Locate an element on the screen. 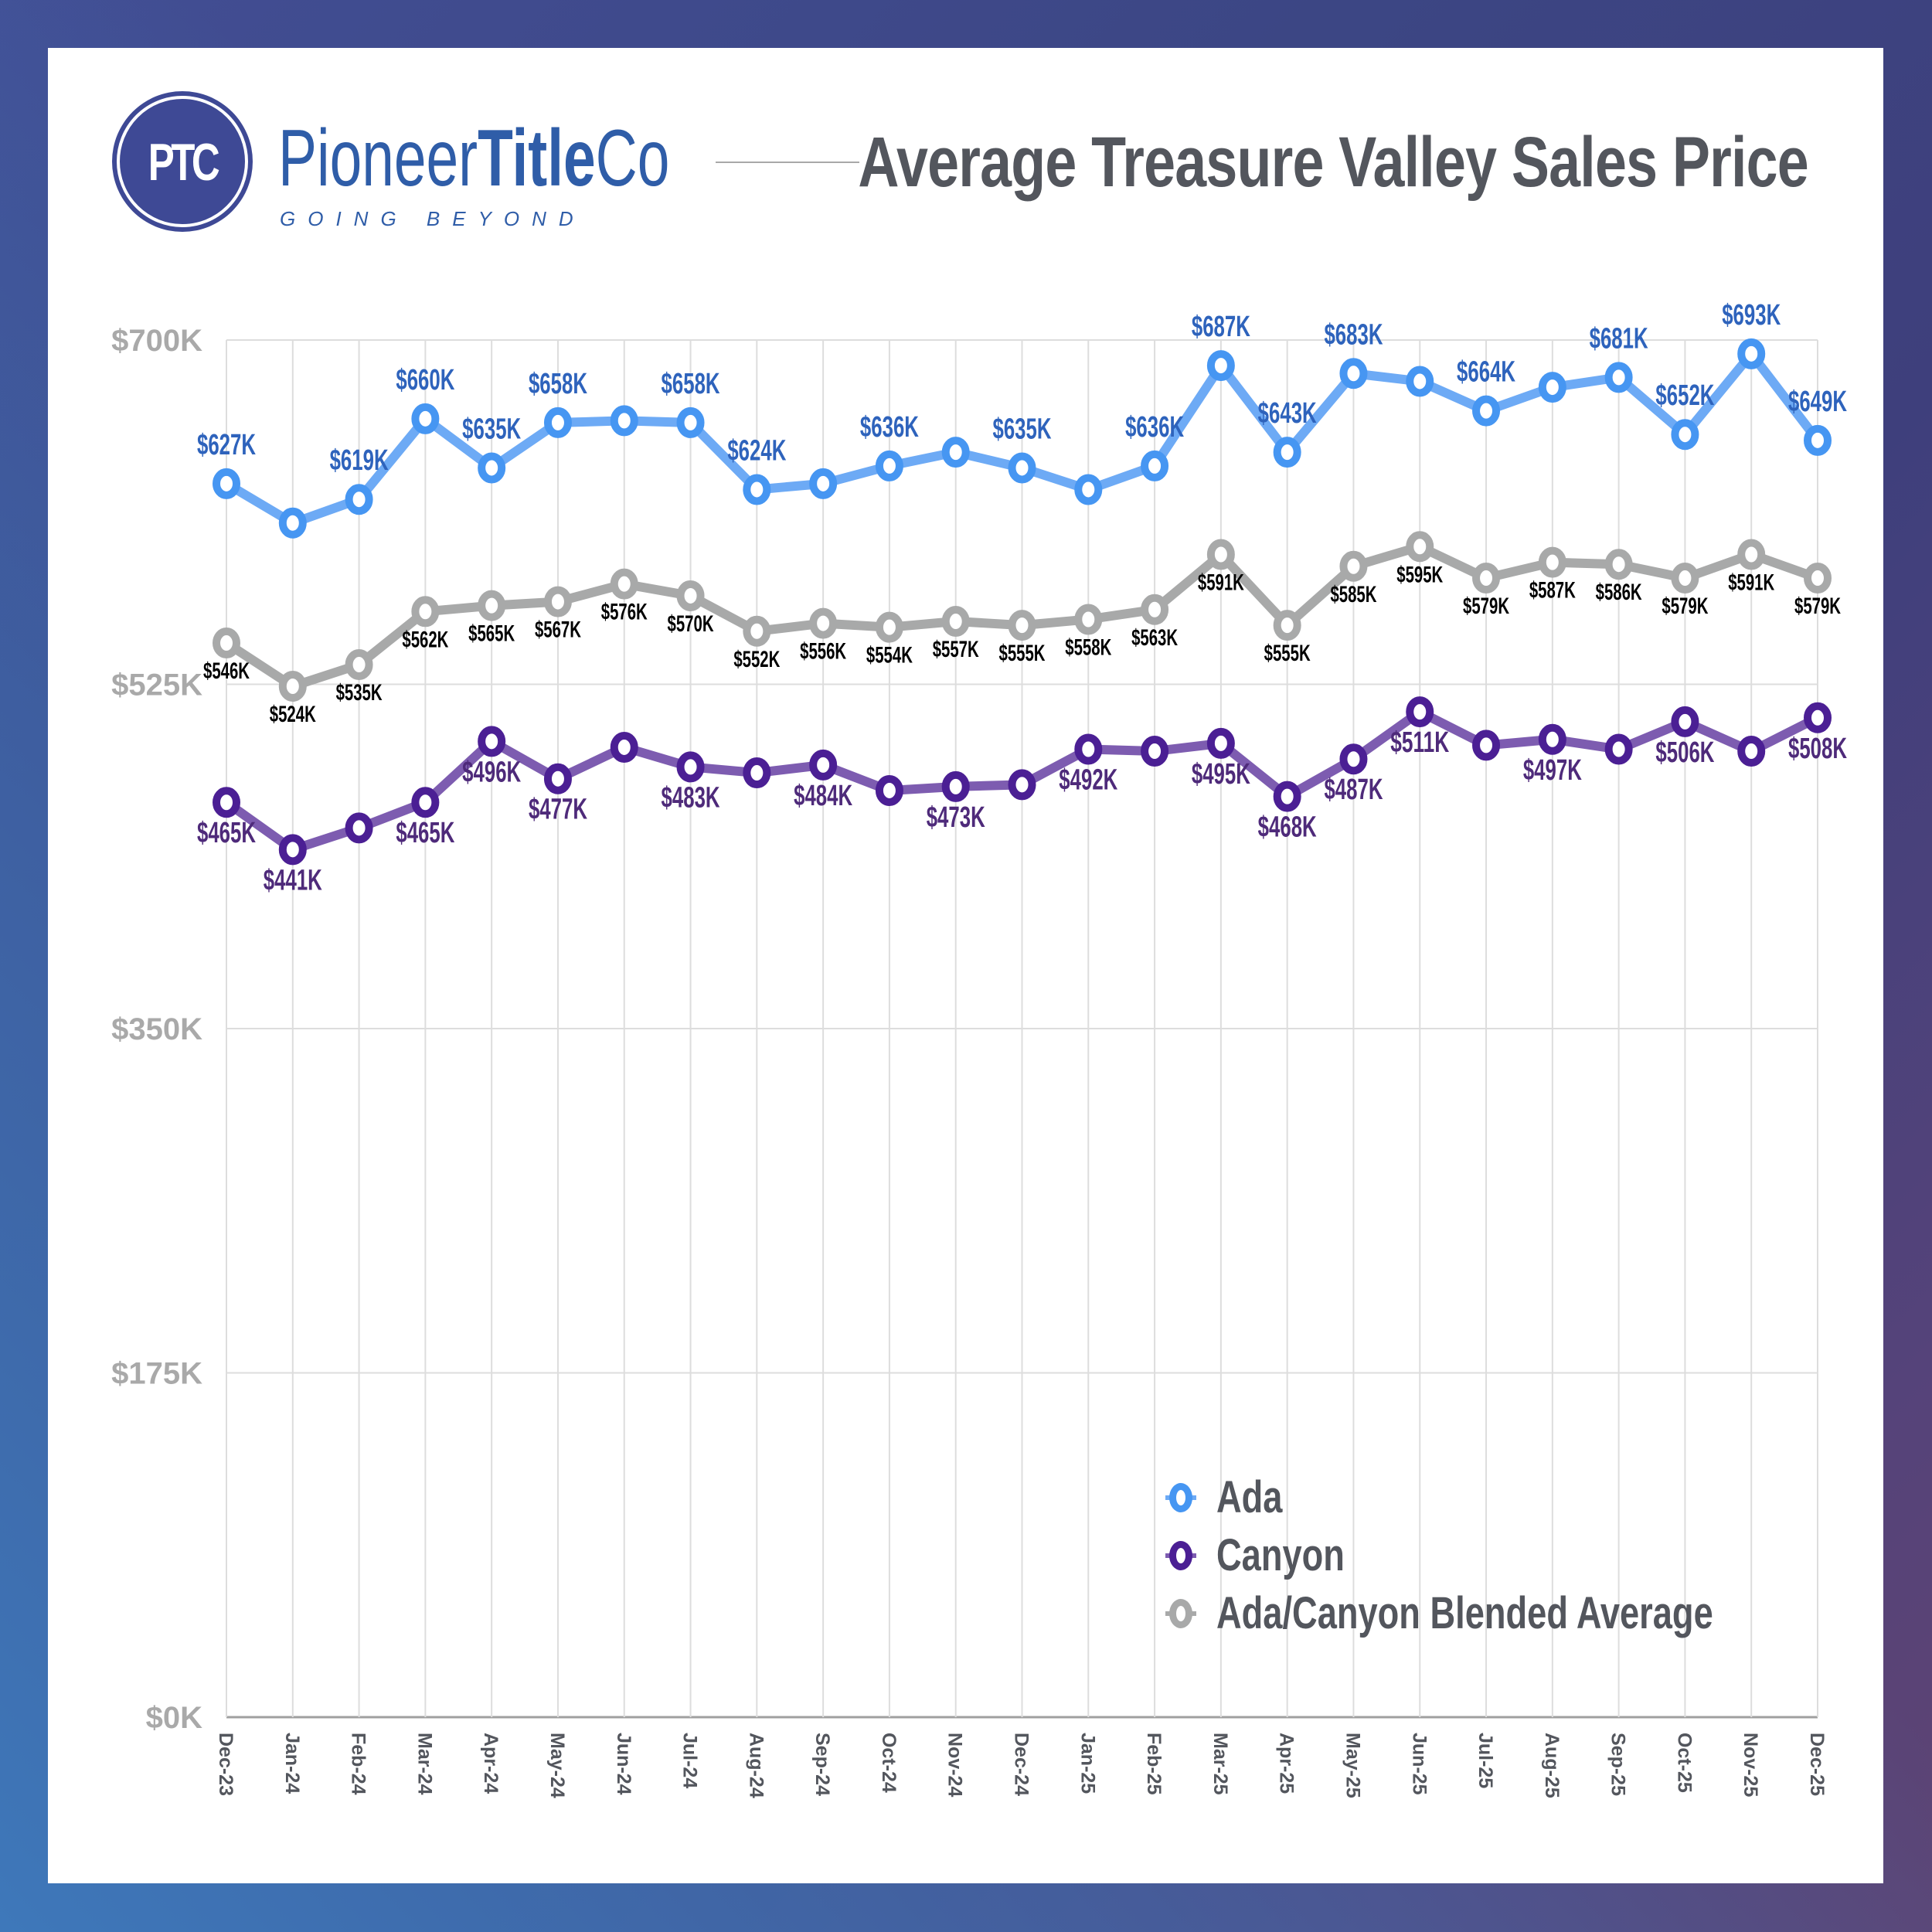 This screenshot has width=1932, height=1932. brand-tagline: GOING BEYOND is located at coordinates (433, 218).